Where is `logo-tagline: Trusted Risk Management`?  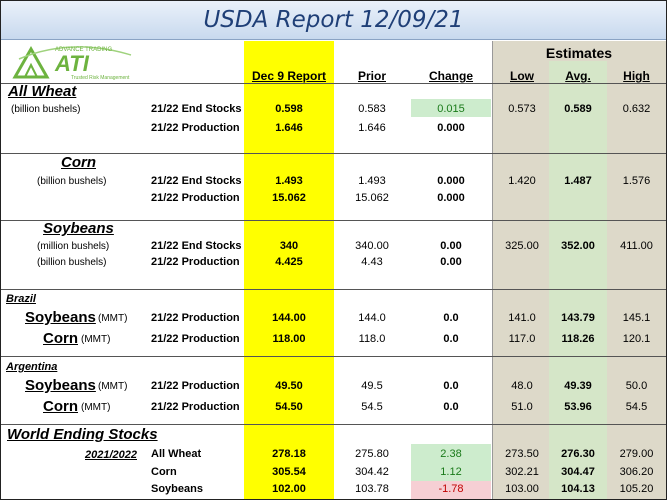 logo-tagline: Trusted Risk Management is located at coordinates (100, 78).